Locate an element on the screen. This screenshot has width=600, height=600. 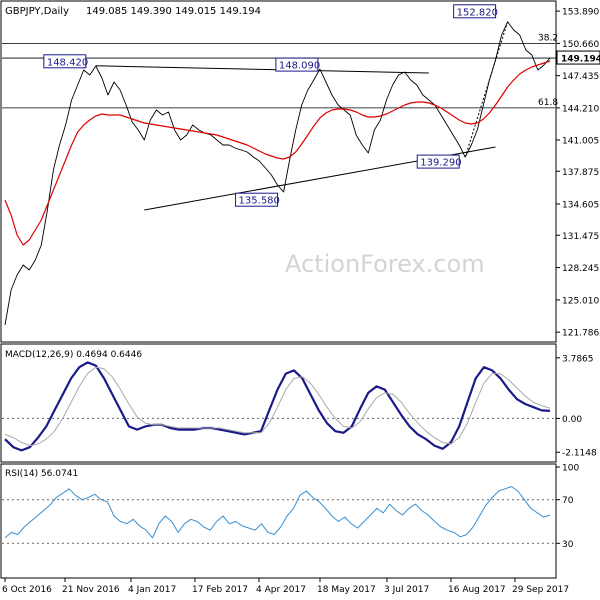
fib-level-label: 38.2 is located at coordinates (548, 38).